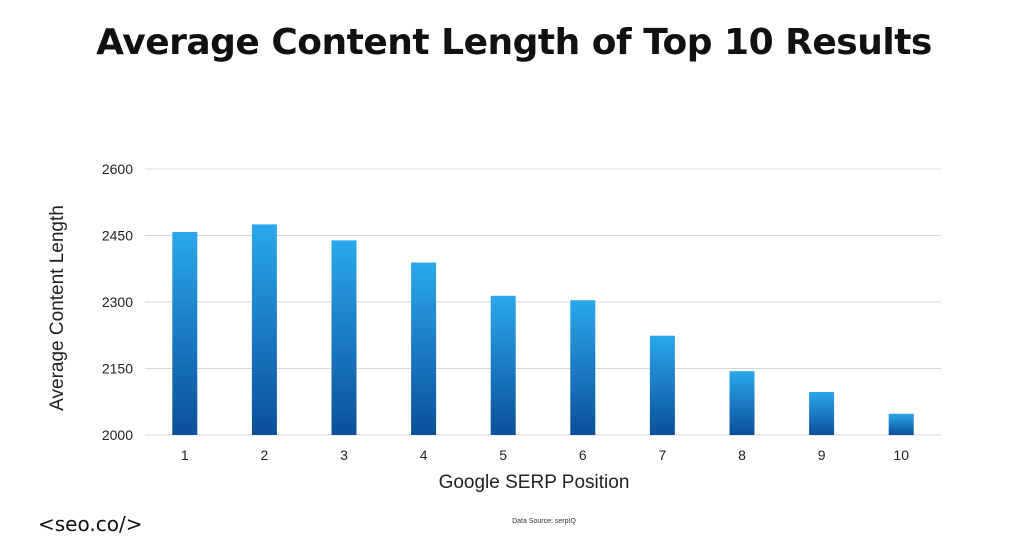 The image size is (1028, 556). What do you see at coordinates (344, 455) in the screenshot?
I see `x-tick-label: 3` at bounding box center [344, 455].